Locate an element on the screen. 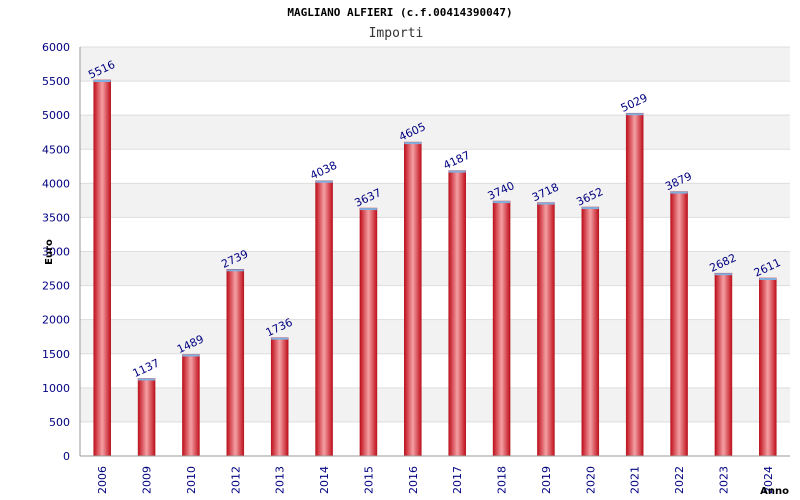 The width and height of the screenshot is (800, 500). bar-top-2018 is located at coordinates (502, 202).